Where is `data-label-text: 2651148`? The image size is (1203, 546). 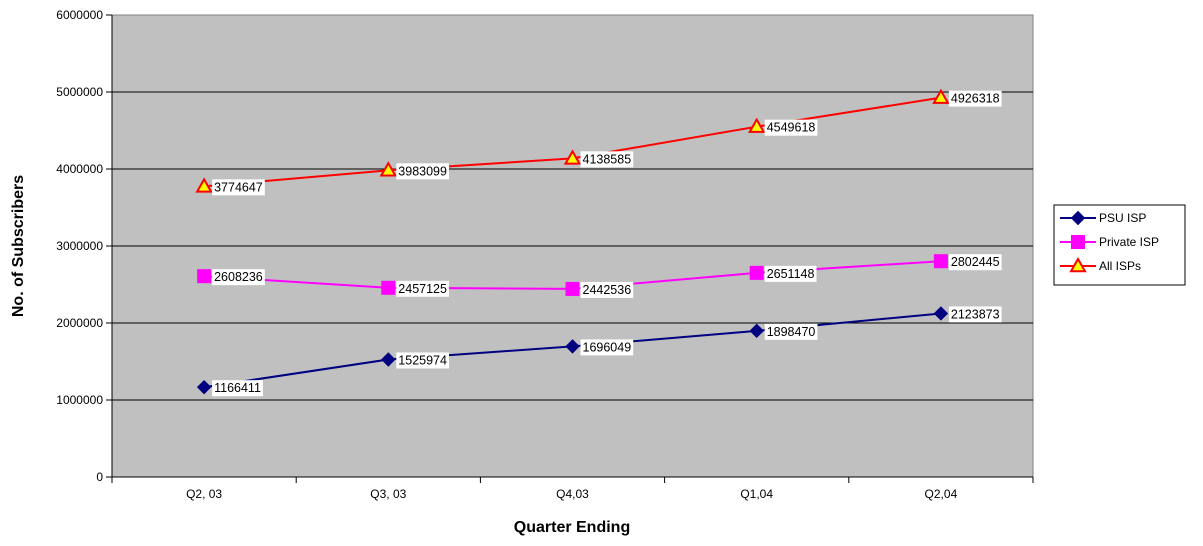 data-label-text: 2651148 is located at coordinates (791, 274).